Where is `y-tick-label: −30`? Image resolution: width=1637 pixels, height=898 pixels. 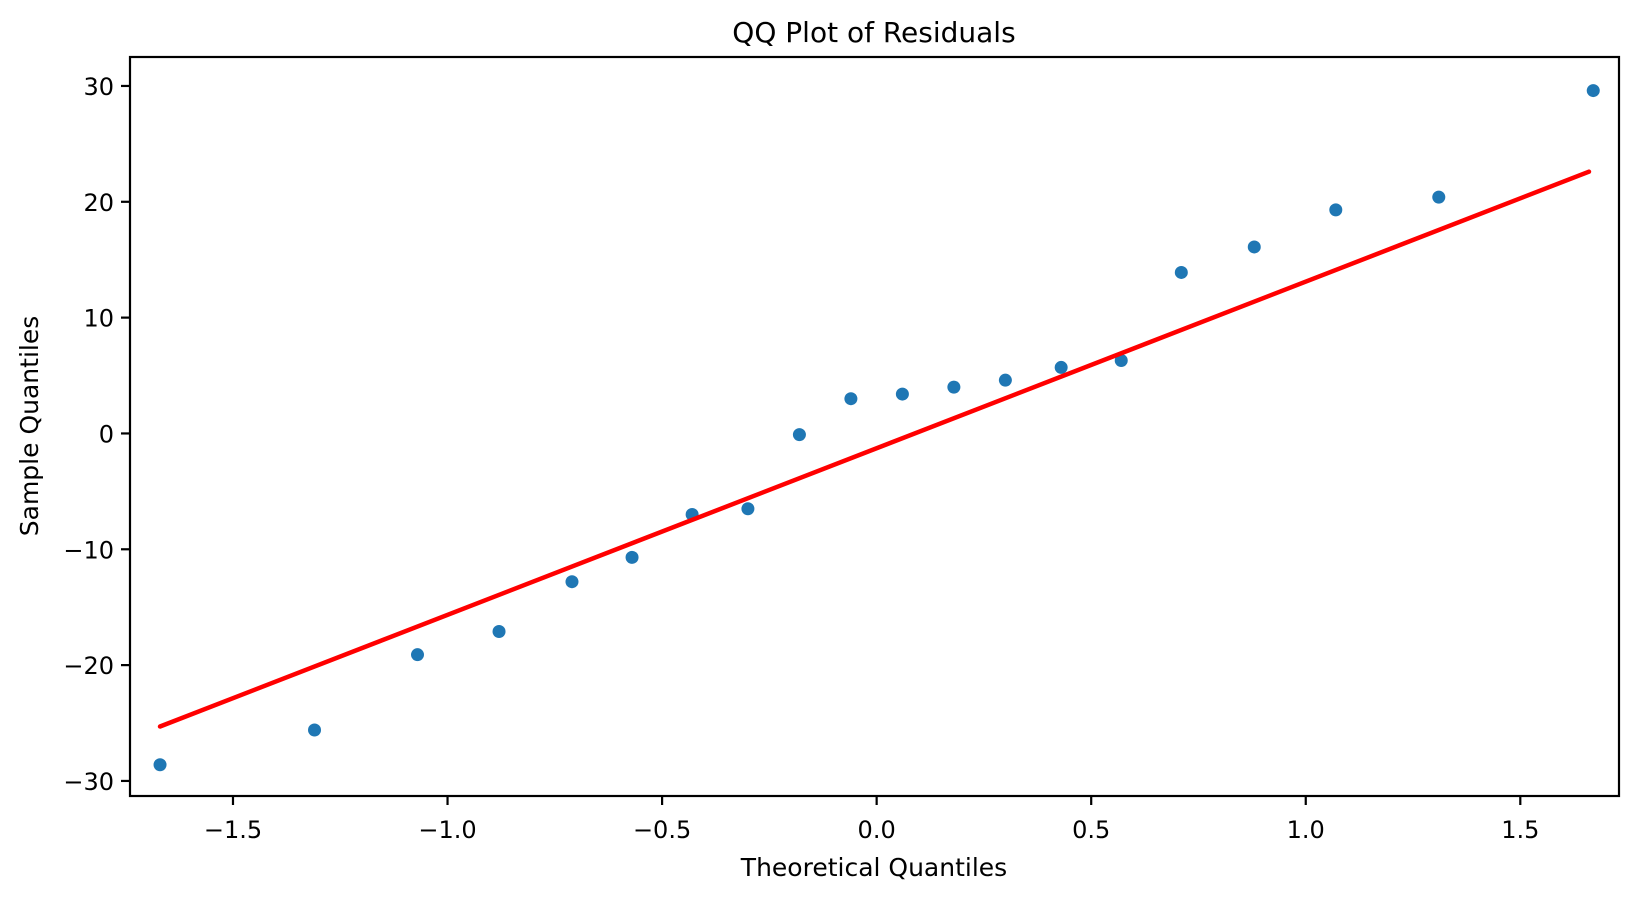 y-tick-label: −30 is located at coordinates (88, 782).